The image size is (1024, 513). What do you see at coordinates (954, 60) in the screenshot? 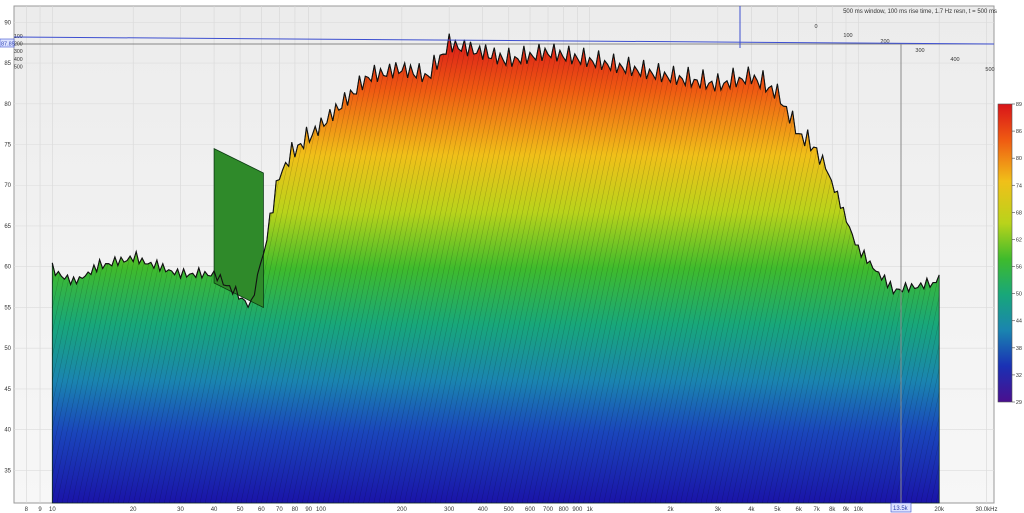
I see `time-tick-label: 400` at bounding box center [954, 60].